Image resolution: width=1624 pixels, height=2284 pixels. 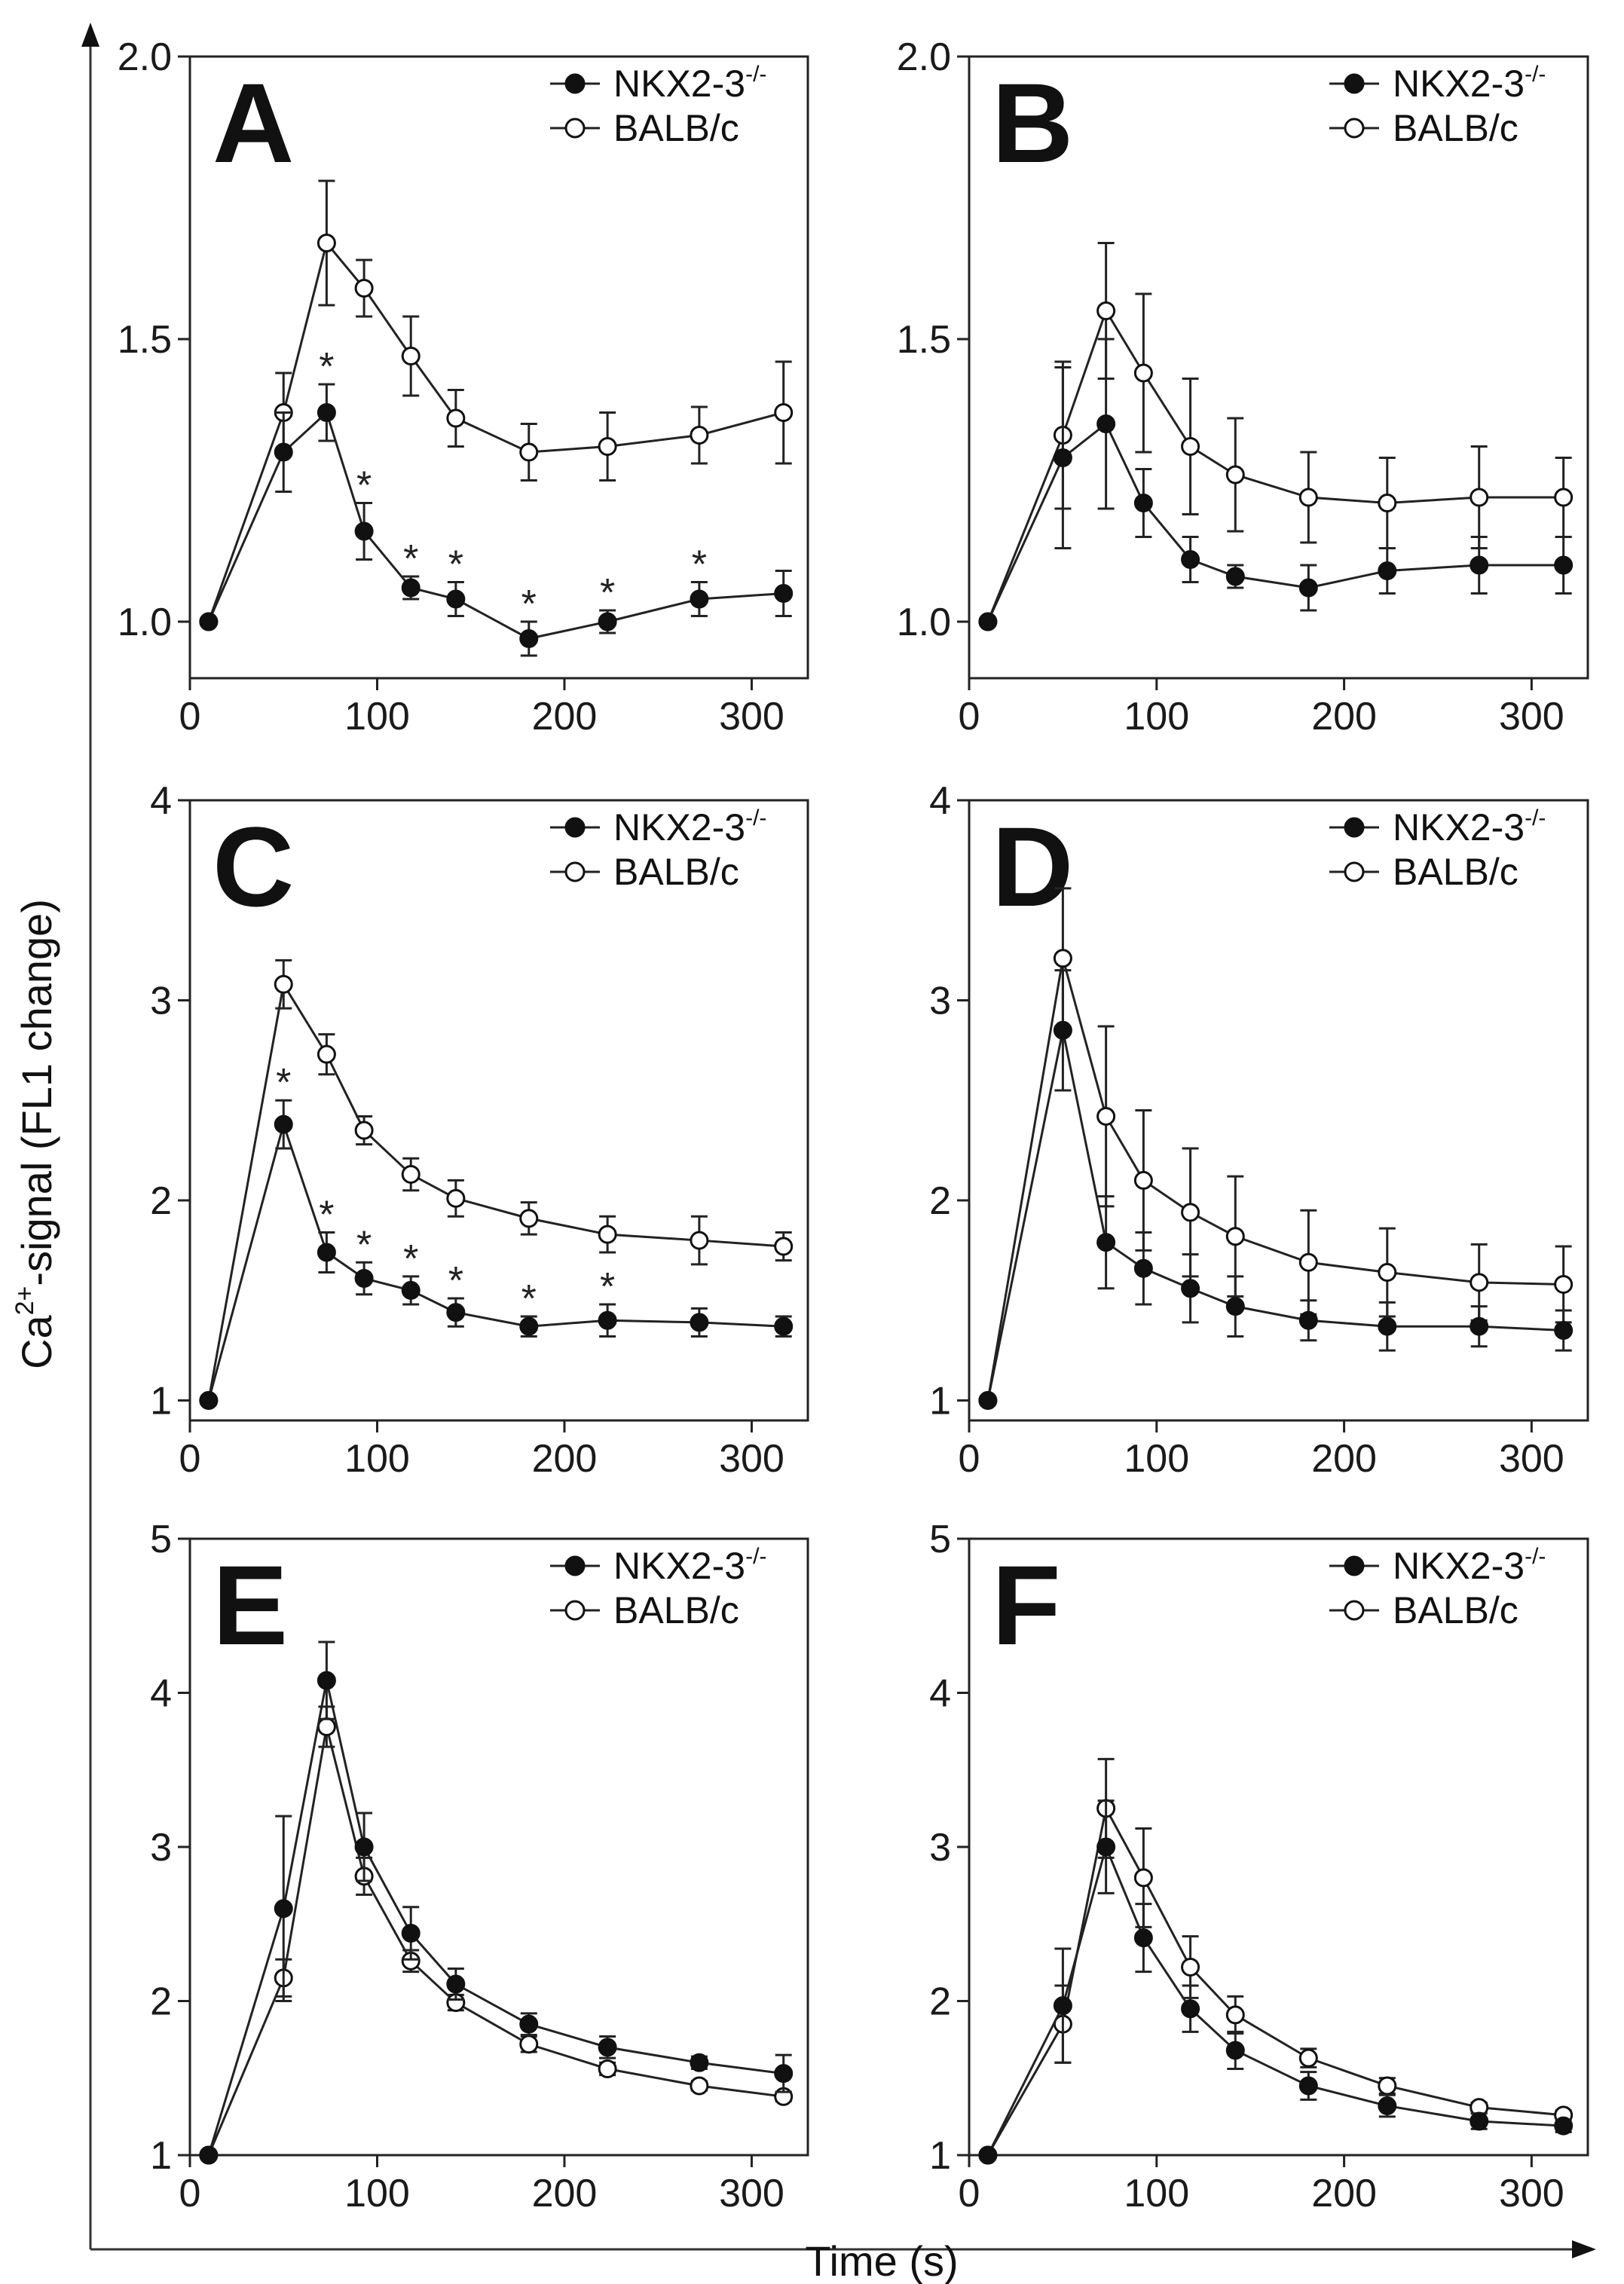 I want to click on panel-c-significance-star-4: *, so click(x=410, y=1259).